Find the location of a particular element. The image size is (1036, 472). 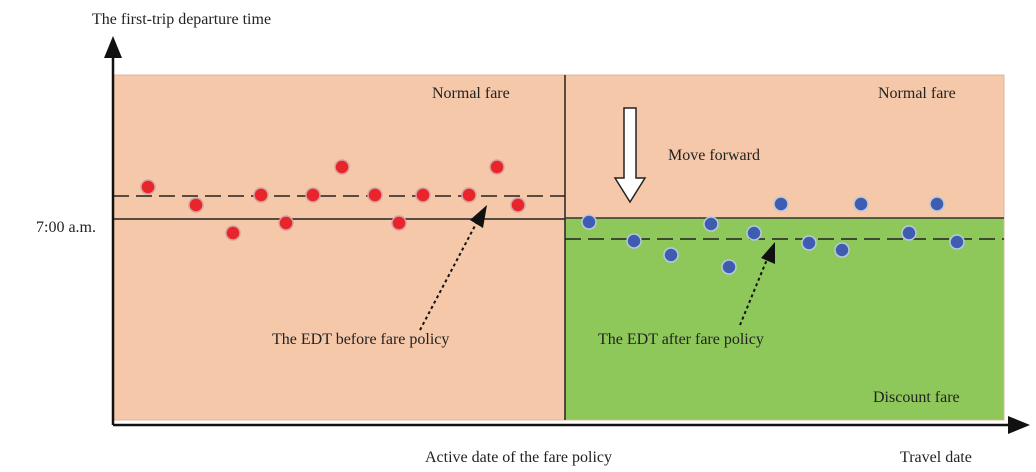

red-dots is located at coordinates (333, 200).